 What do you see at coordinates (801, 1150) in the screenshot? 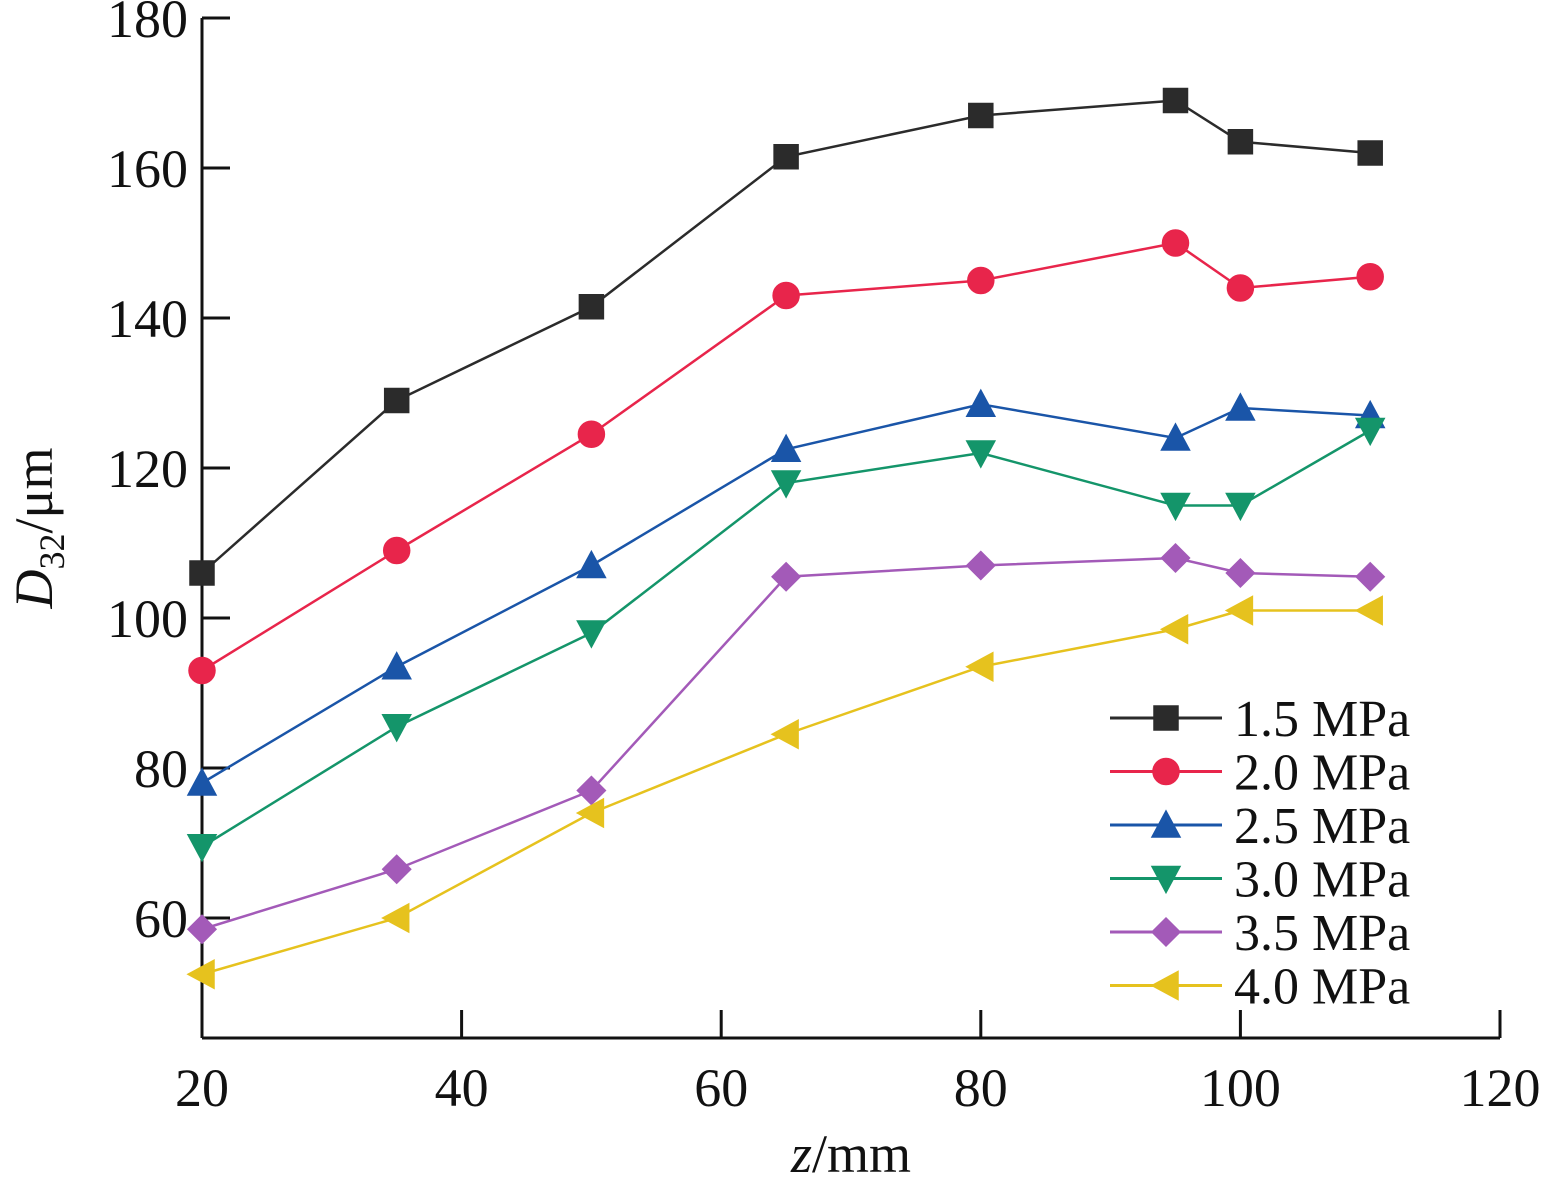
I see `x-axis-label-var: z` at bounding box center [801, 1150].